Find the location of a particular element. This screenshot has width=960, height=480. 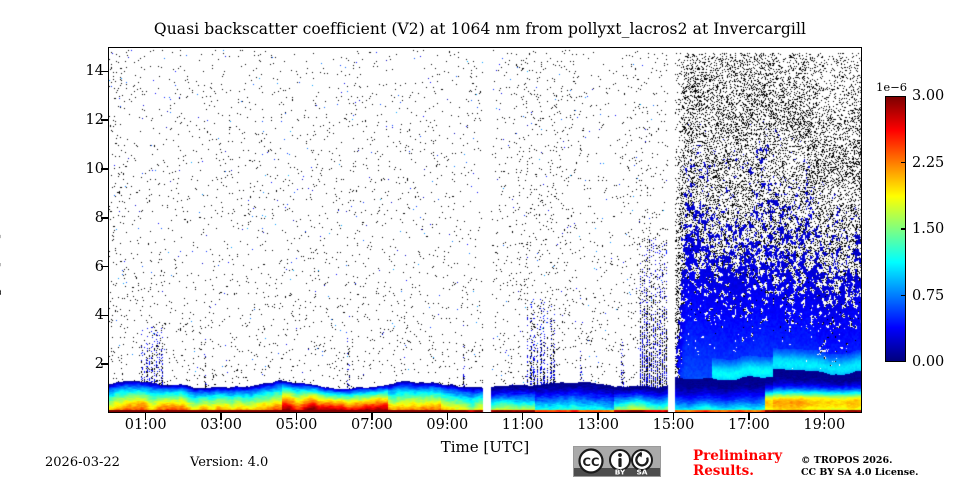

y-tick-label: 6 is located at coordinates (99, 266).